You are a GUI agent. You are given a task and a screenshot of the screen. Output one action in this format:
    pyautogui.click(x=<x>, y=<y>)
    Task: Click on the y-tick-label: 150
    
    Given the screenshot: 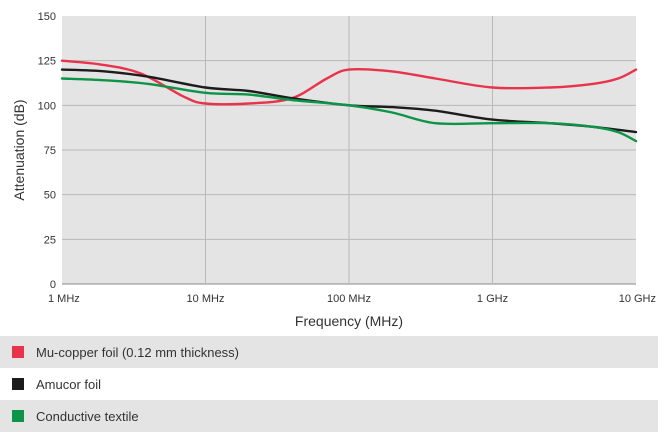 What is the action you would take?
    pyautogui.click(x=47, y=17)
    